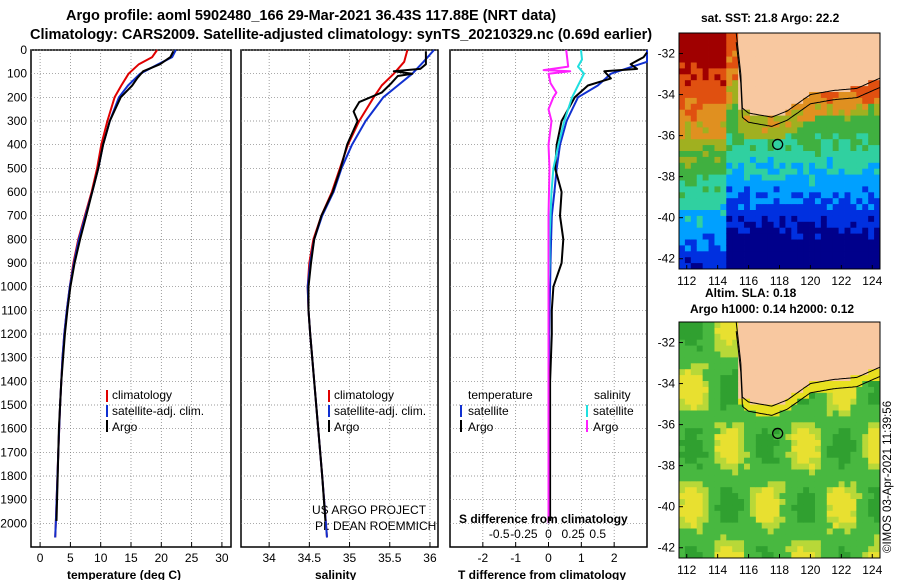 This screenshot has width=900, height=580. I want to click on legend-temperature-heading: temperature, so click(500, 395).